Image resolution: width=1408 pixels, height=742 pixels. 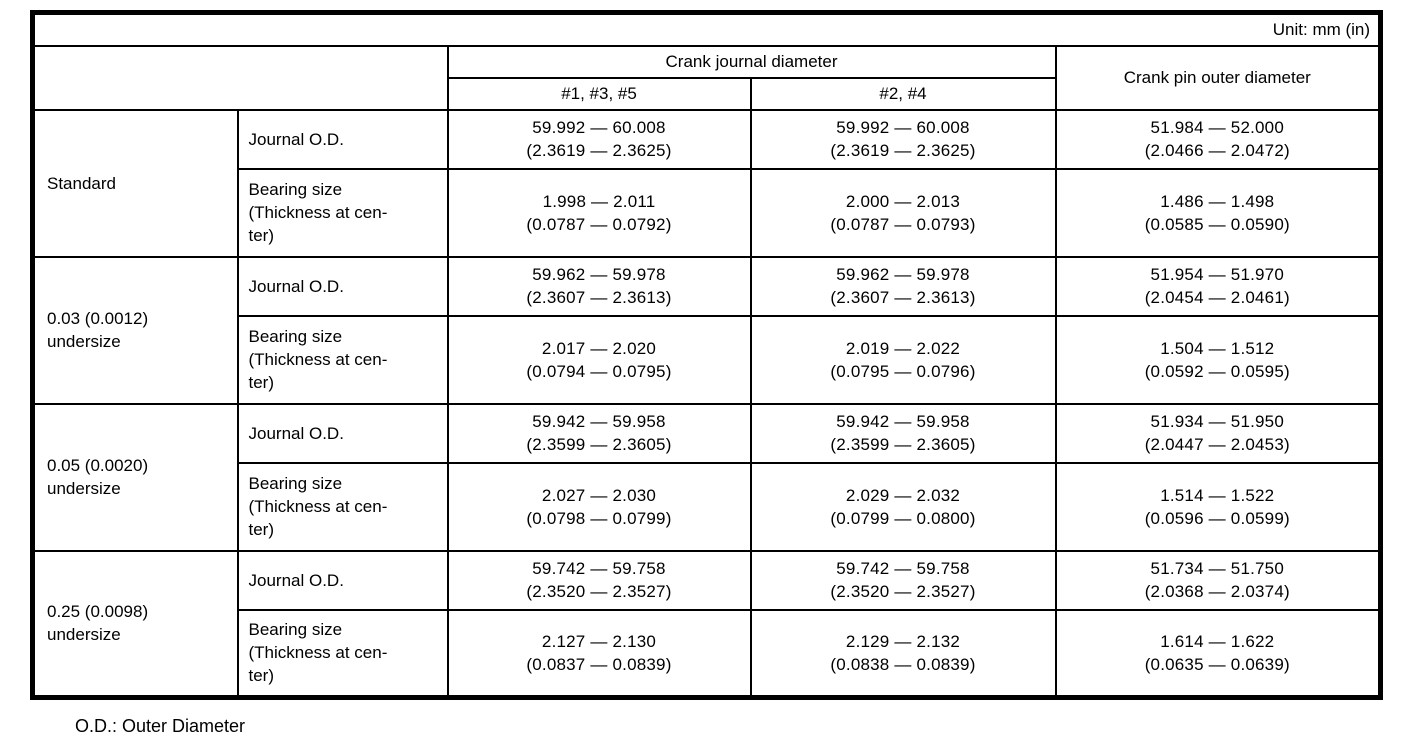 What do you see at coordinates (599, 93) in the screenshot?
I see `header-journals-1-3-5: #1, #3, #5` at bounding box center [599, 93].